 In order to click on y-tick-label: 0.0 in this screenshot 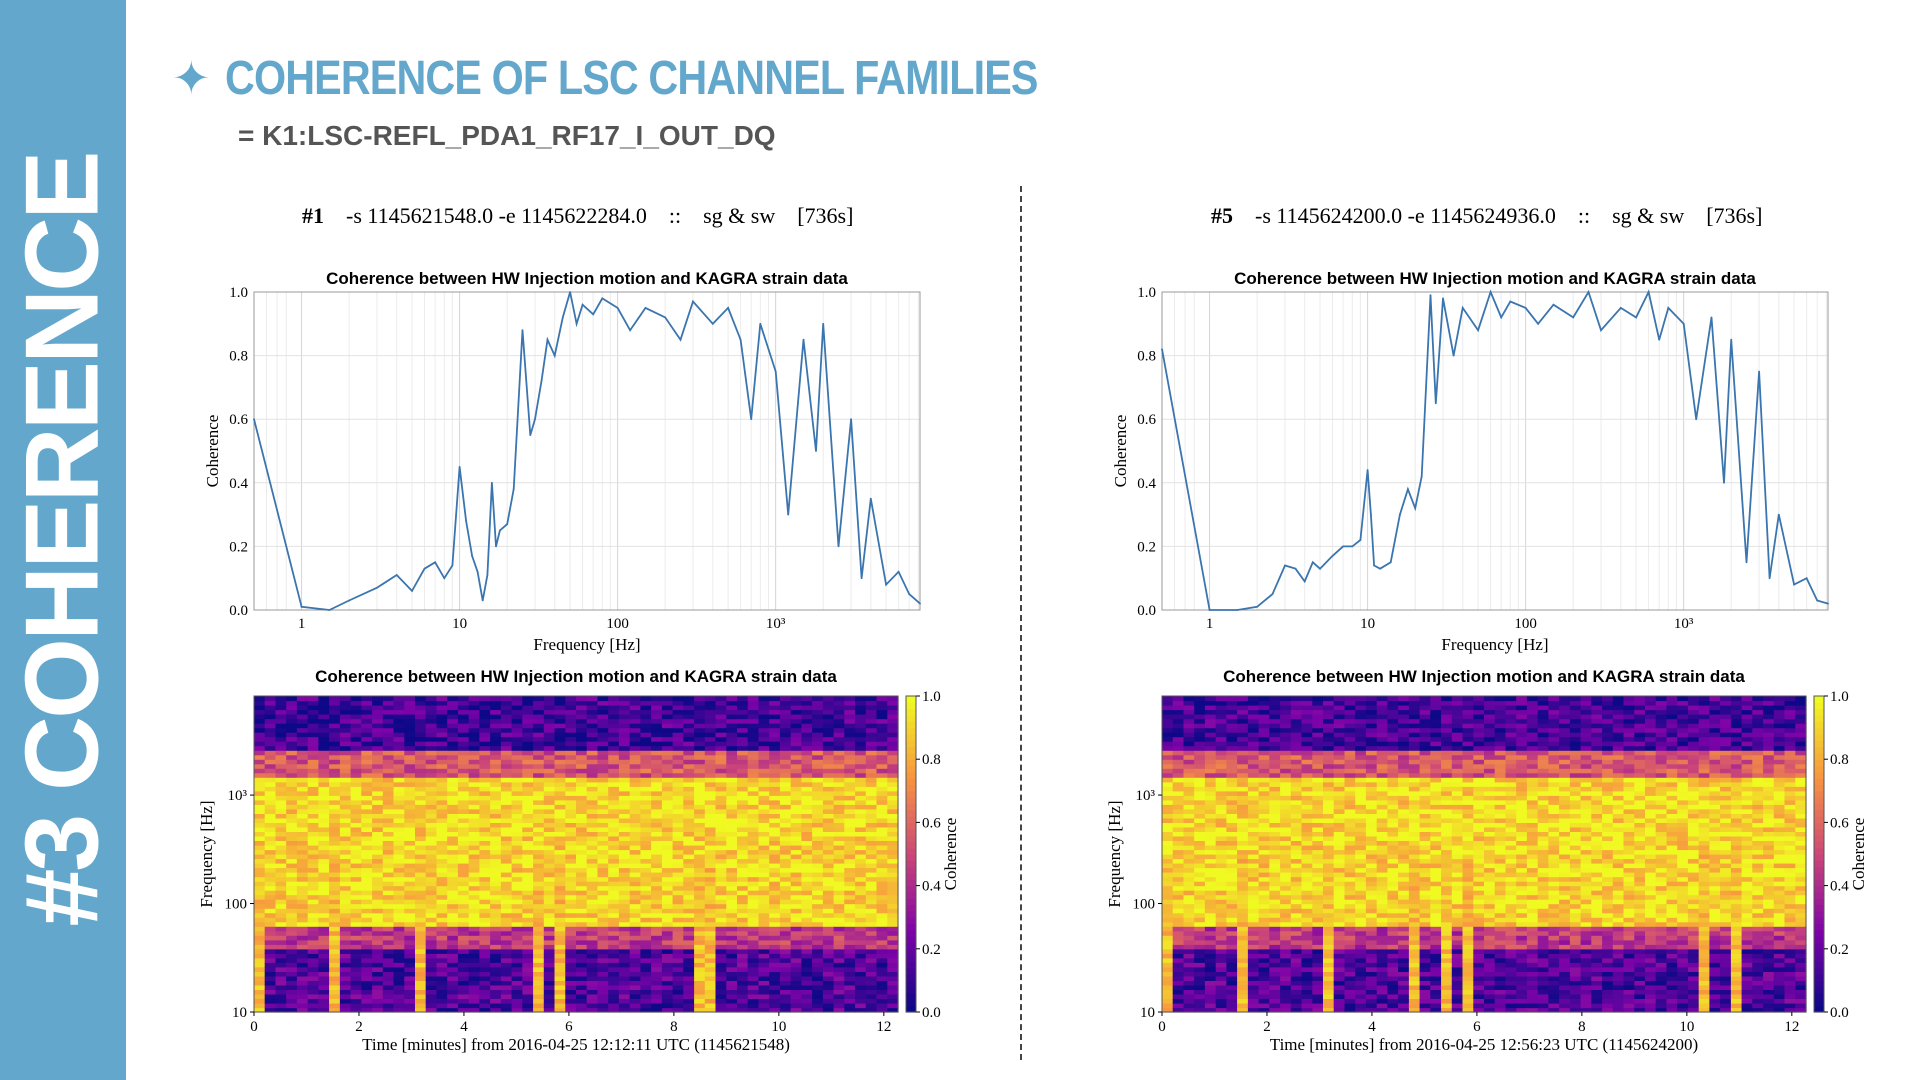, I will do `click(238, 611)`.